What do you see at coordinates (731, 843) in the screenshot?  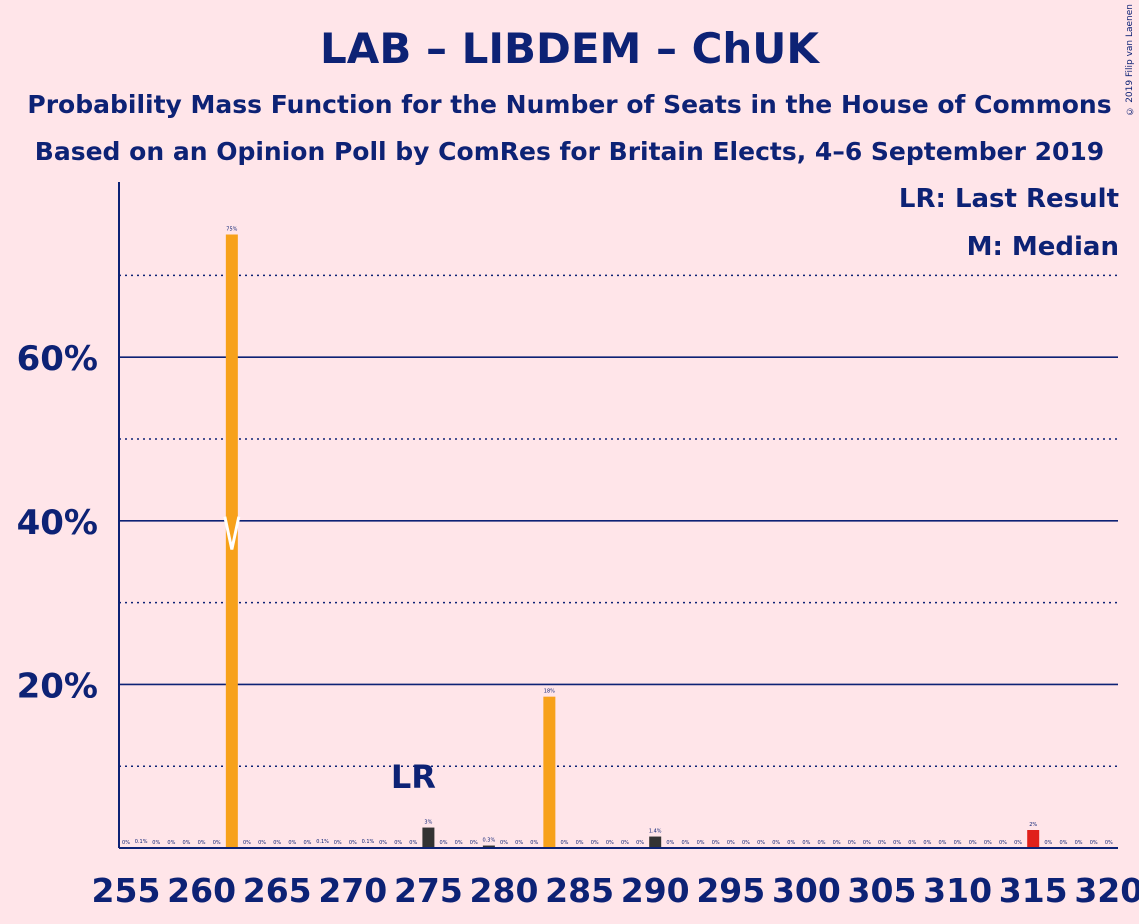 I see `data-label-295: 0%` at bounding box center [731, 843].